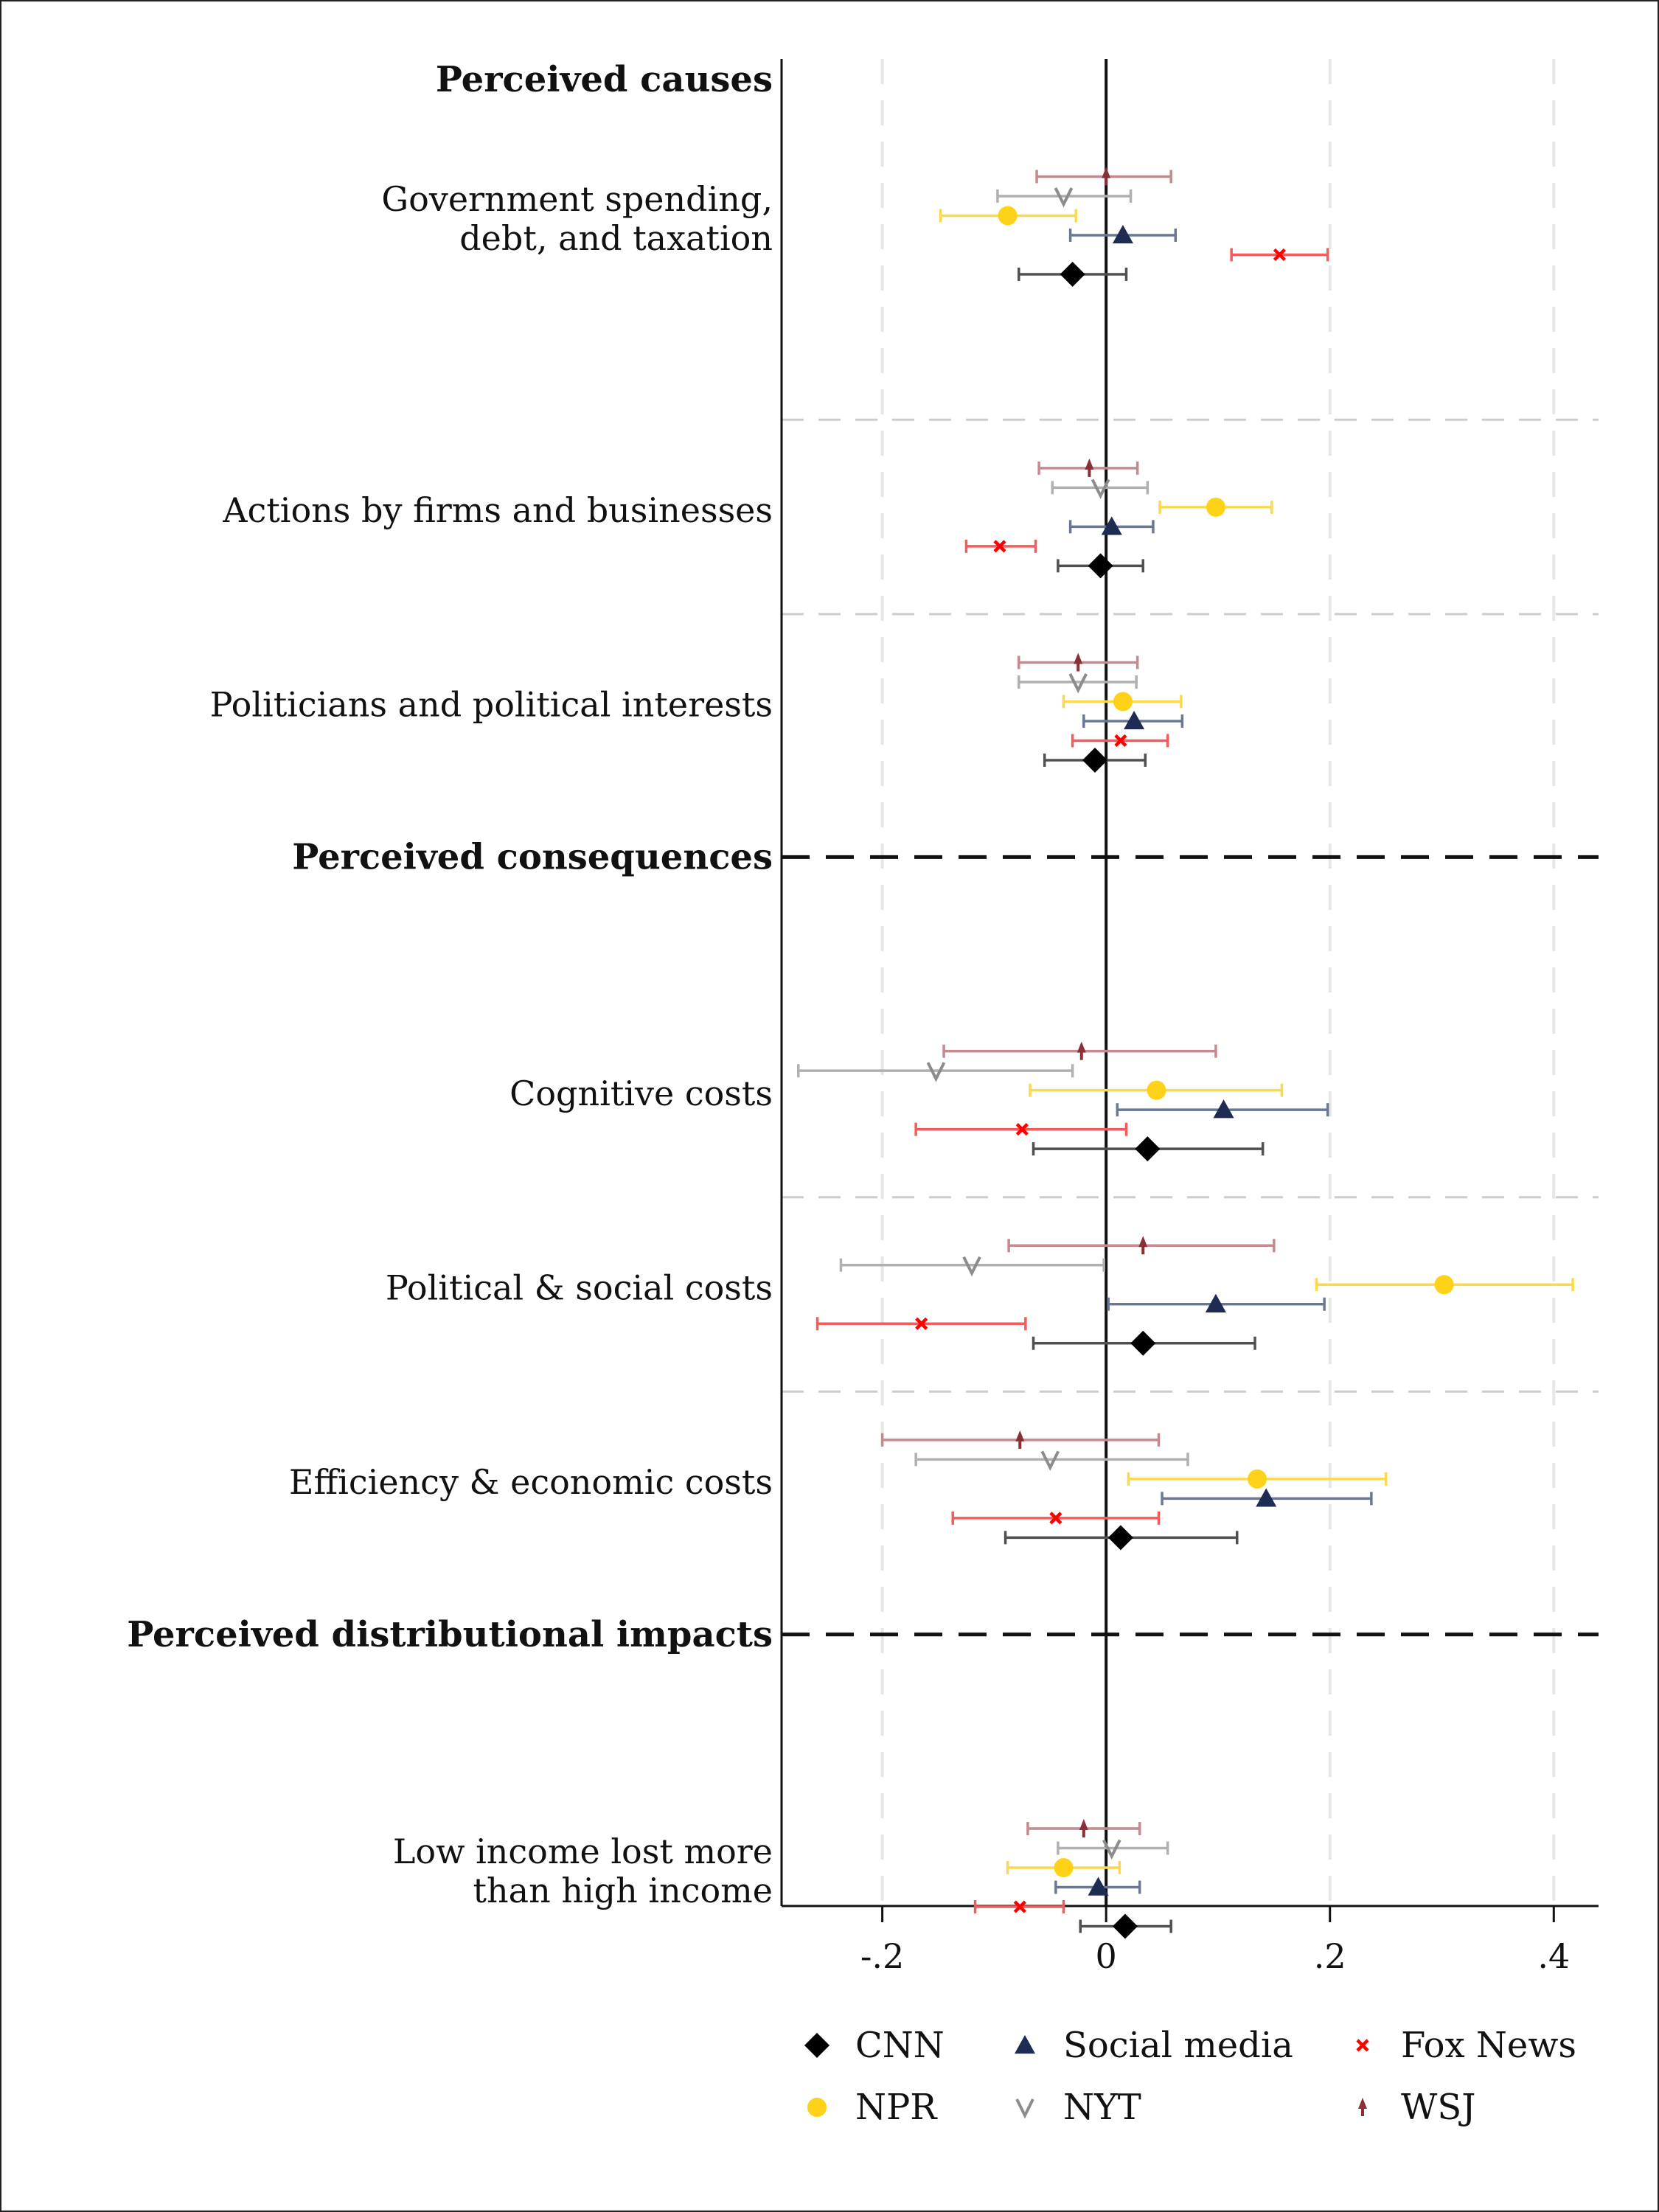  What do you see at coordinates (900, 2045) in the screenshot?
I see `legend-label: CNN` at bounding box center [900, 2045].